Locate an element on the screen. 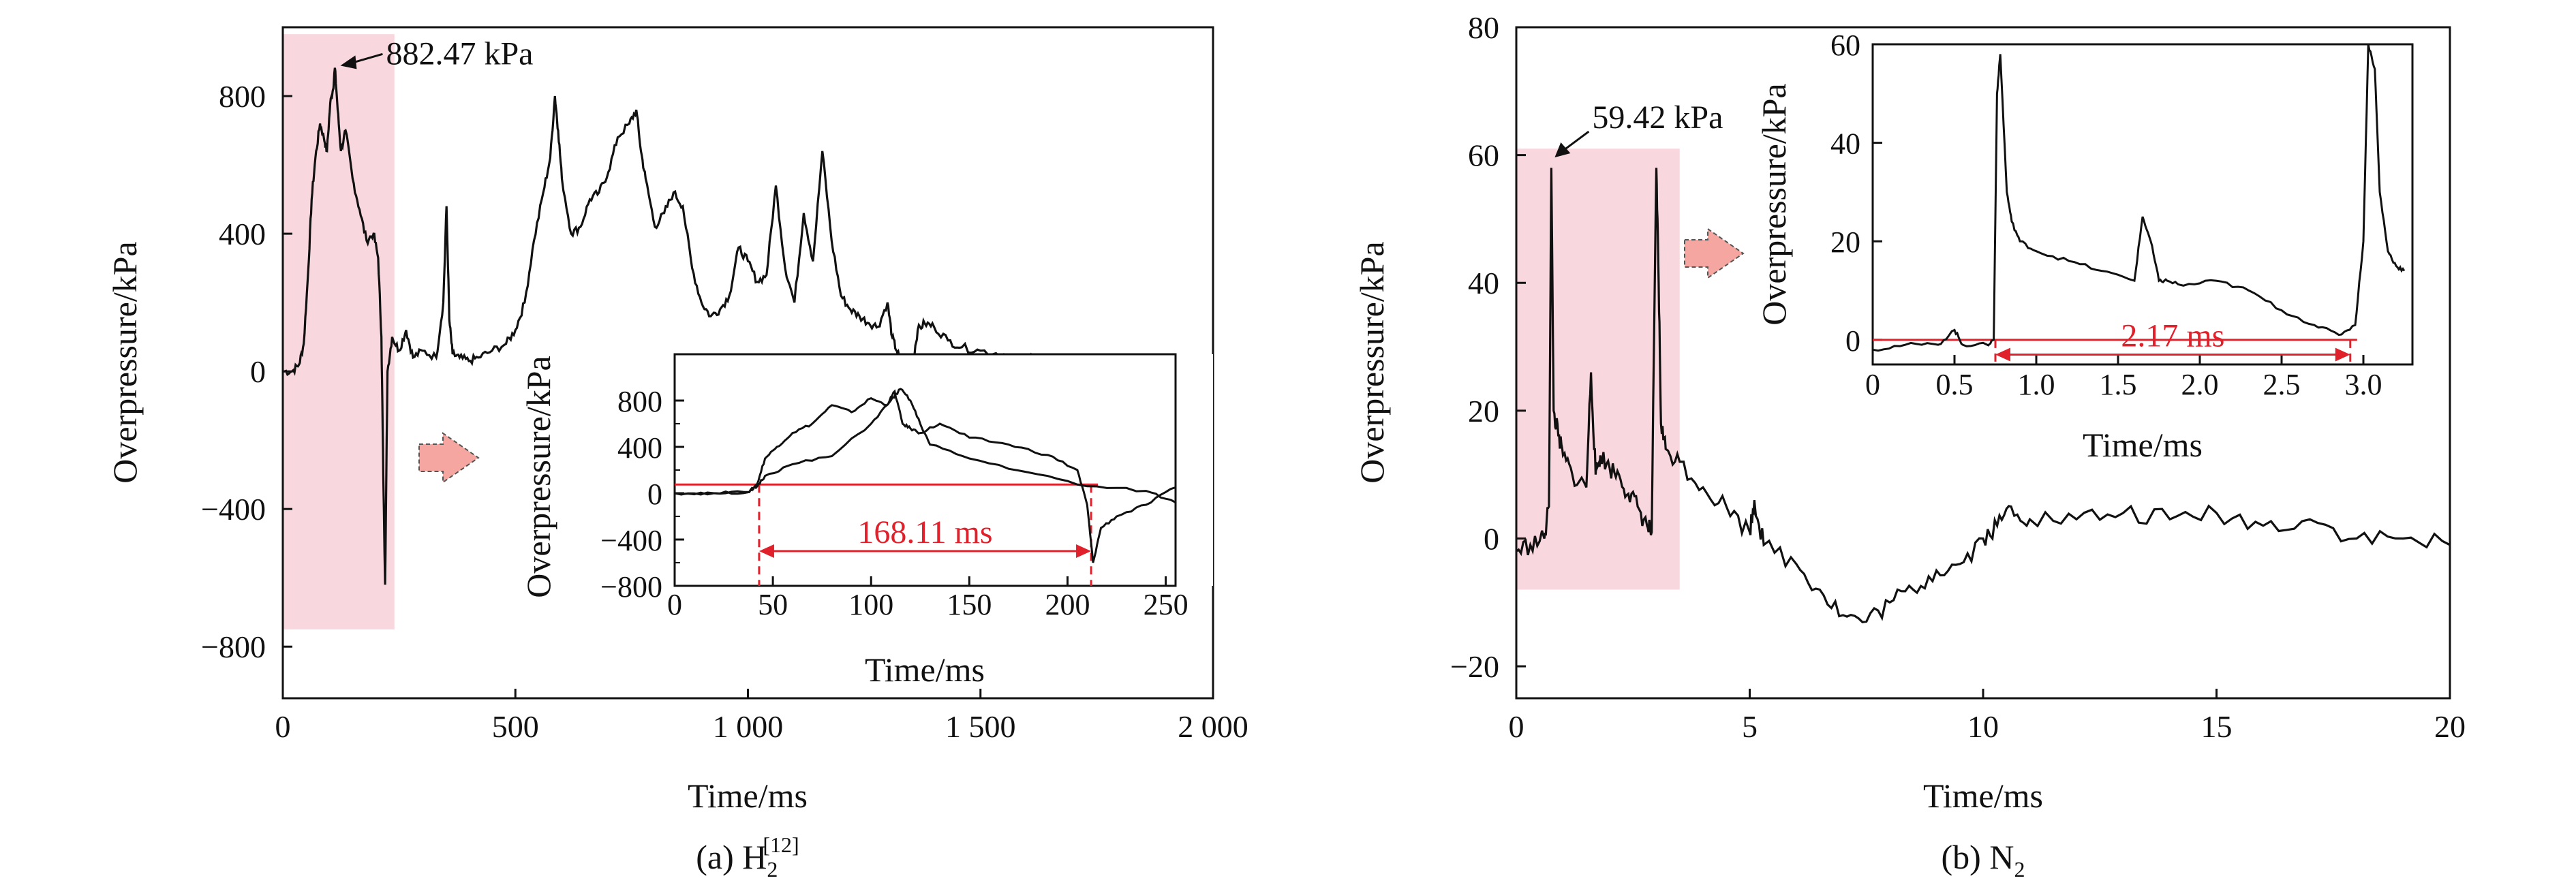 The width and height of the screenshot is (2576, 889). y-tick-label: −20 is located at coordinates (1474, 667).